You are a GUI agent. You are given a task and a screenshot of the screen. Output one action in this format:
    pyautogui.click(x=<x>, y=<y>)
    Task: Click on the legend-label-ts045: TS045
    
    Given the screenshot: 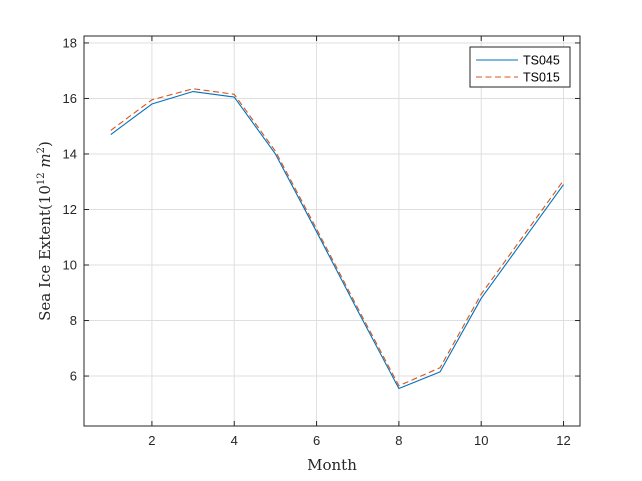 What is the action you would take?
    pyautogui.click(x=541, y=61)
    